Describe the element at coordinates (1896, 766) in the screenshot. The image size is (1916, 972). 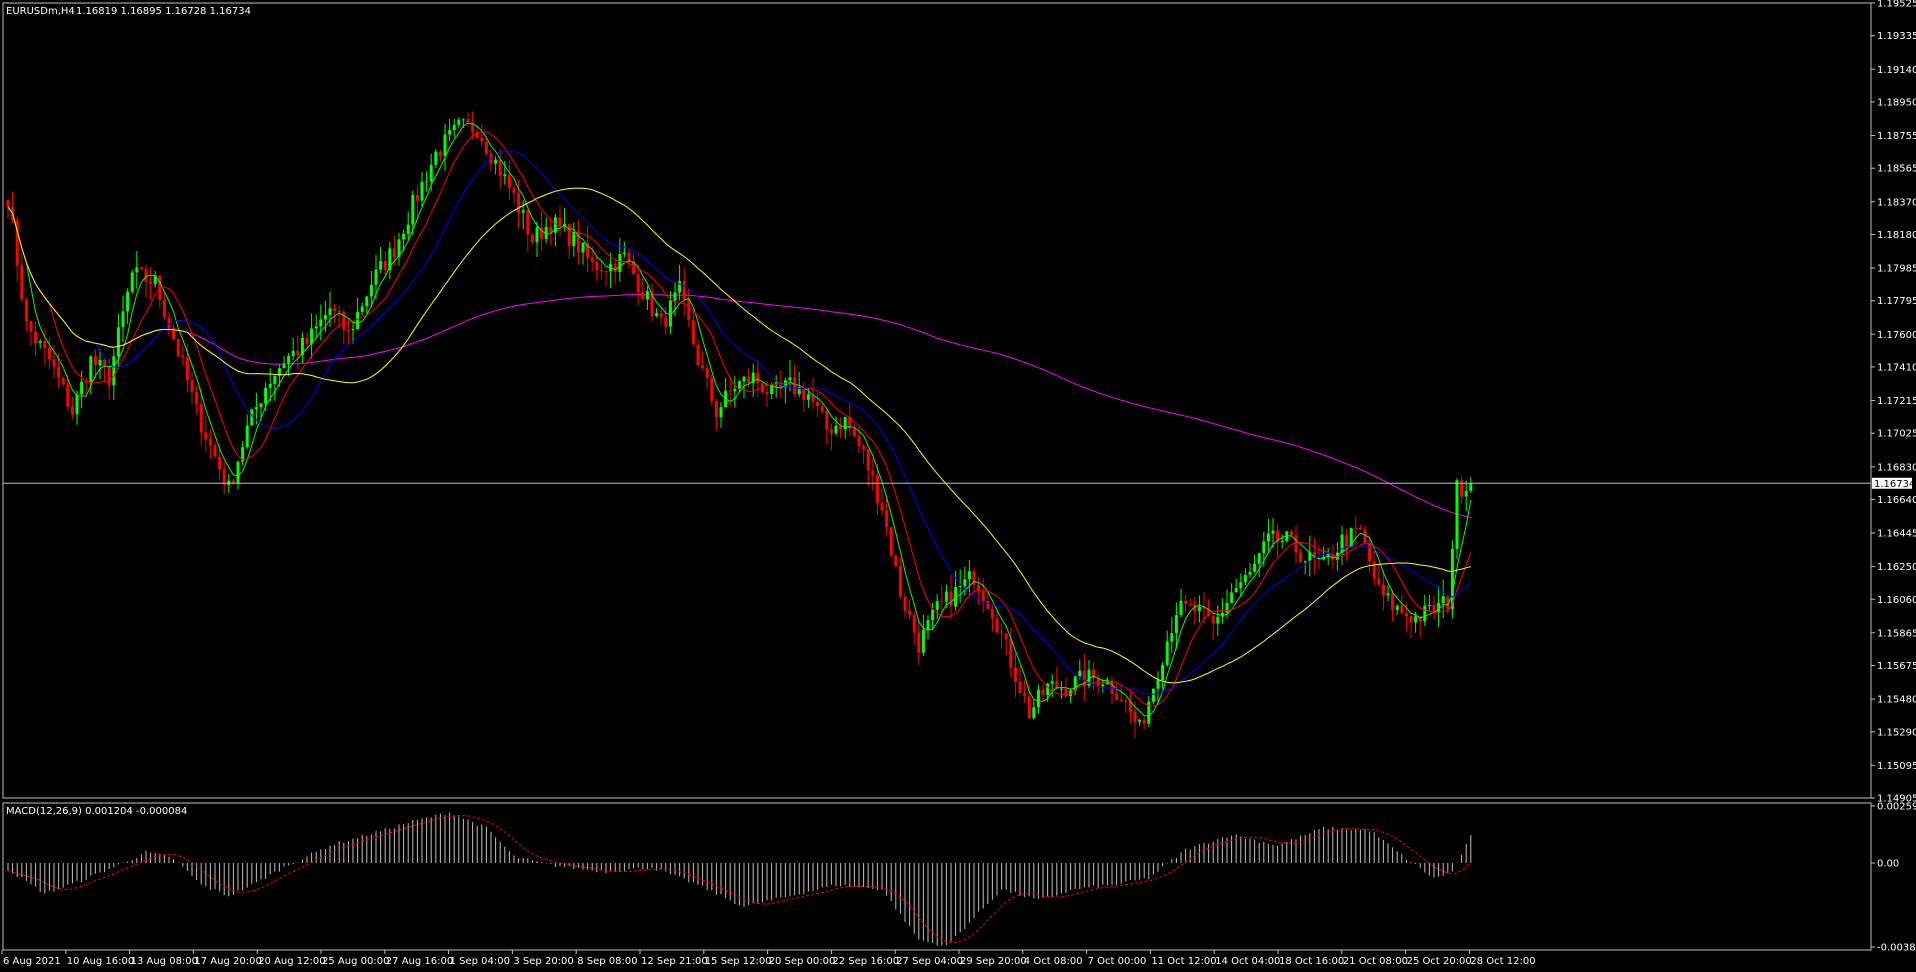
I see `price-tick-label: 1.15095` at that location.